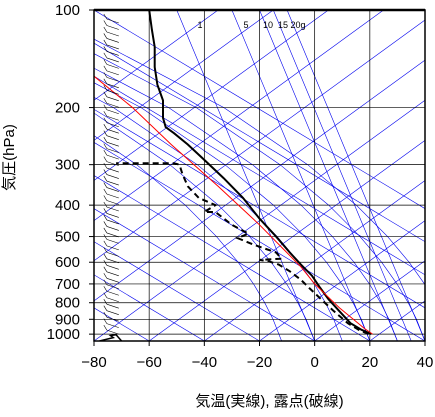 This screenshot has width=435, height=417. Describe the element at coordinates (67, 10) in the screenshot. I see `y-tick-label: 100` at that location.